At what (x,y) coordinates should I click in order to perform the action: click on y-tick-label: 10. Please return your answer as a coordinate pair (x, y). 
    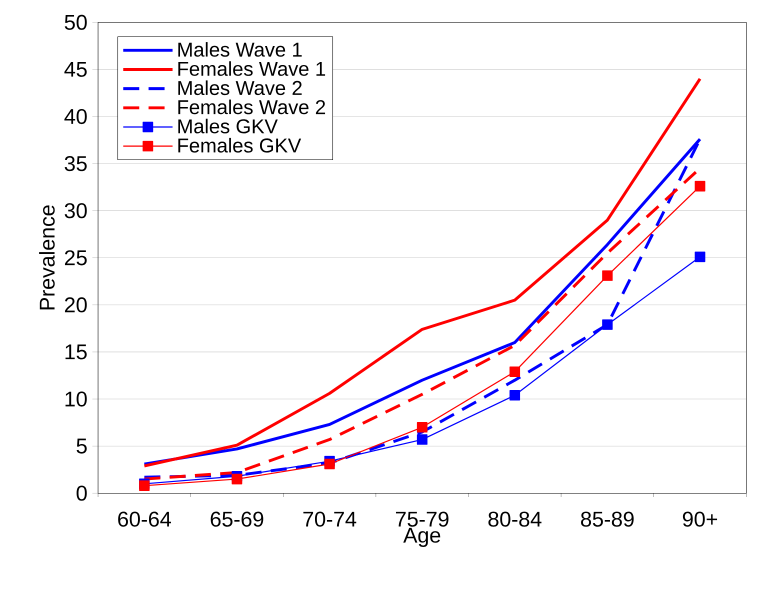
    Looking at the image, I should click on (76, 398).